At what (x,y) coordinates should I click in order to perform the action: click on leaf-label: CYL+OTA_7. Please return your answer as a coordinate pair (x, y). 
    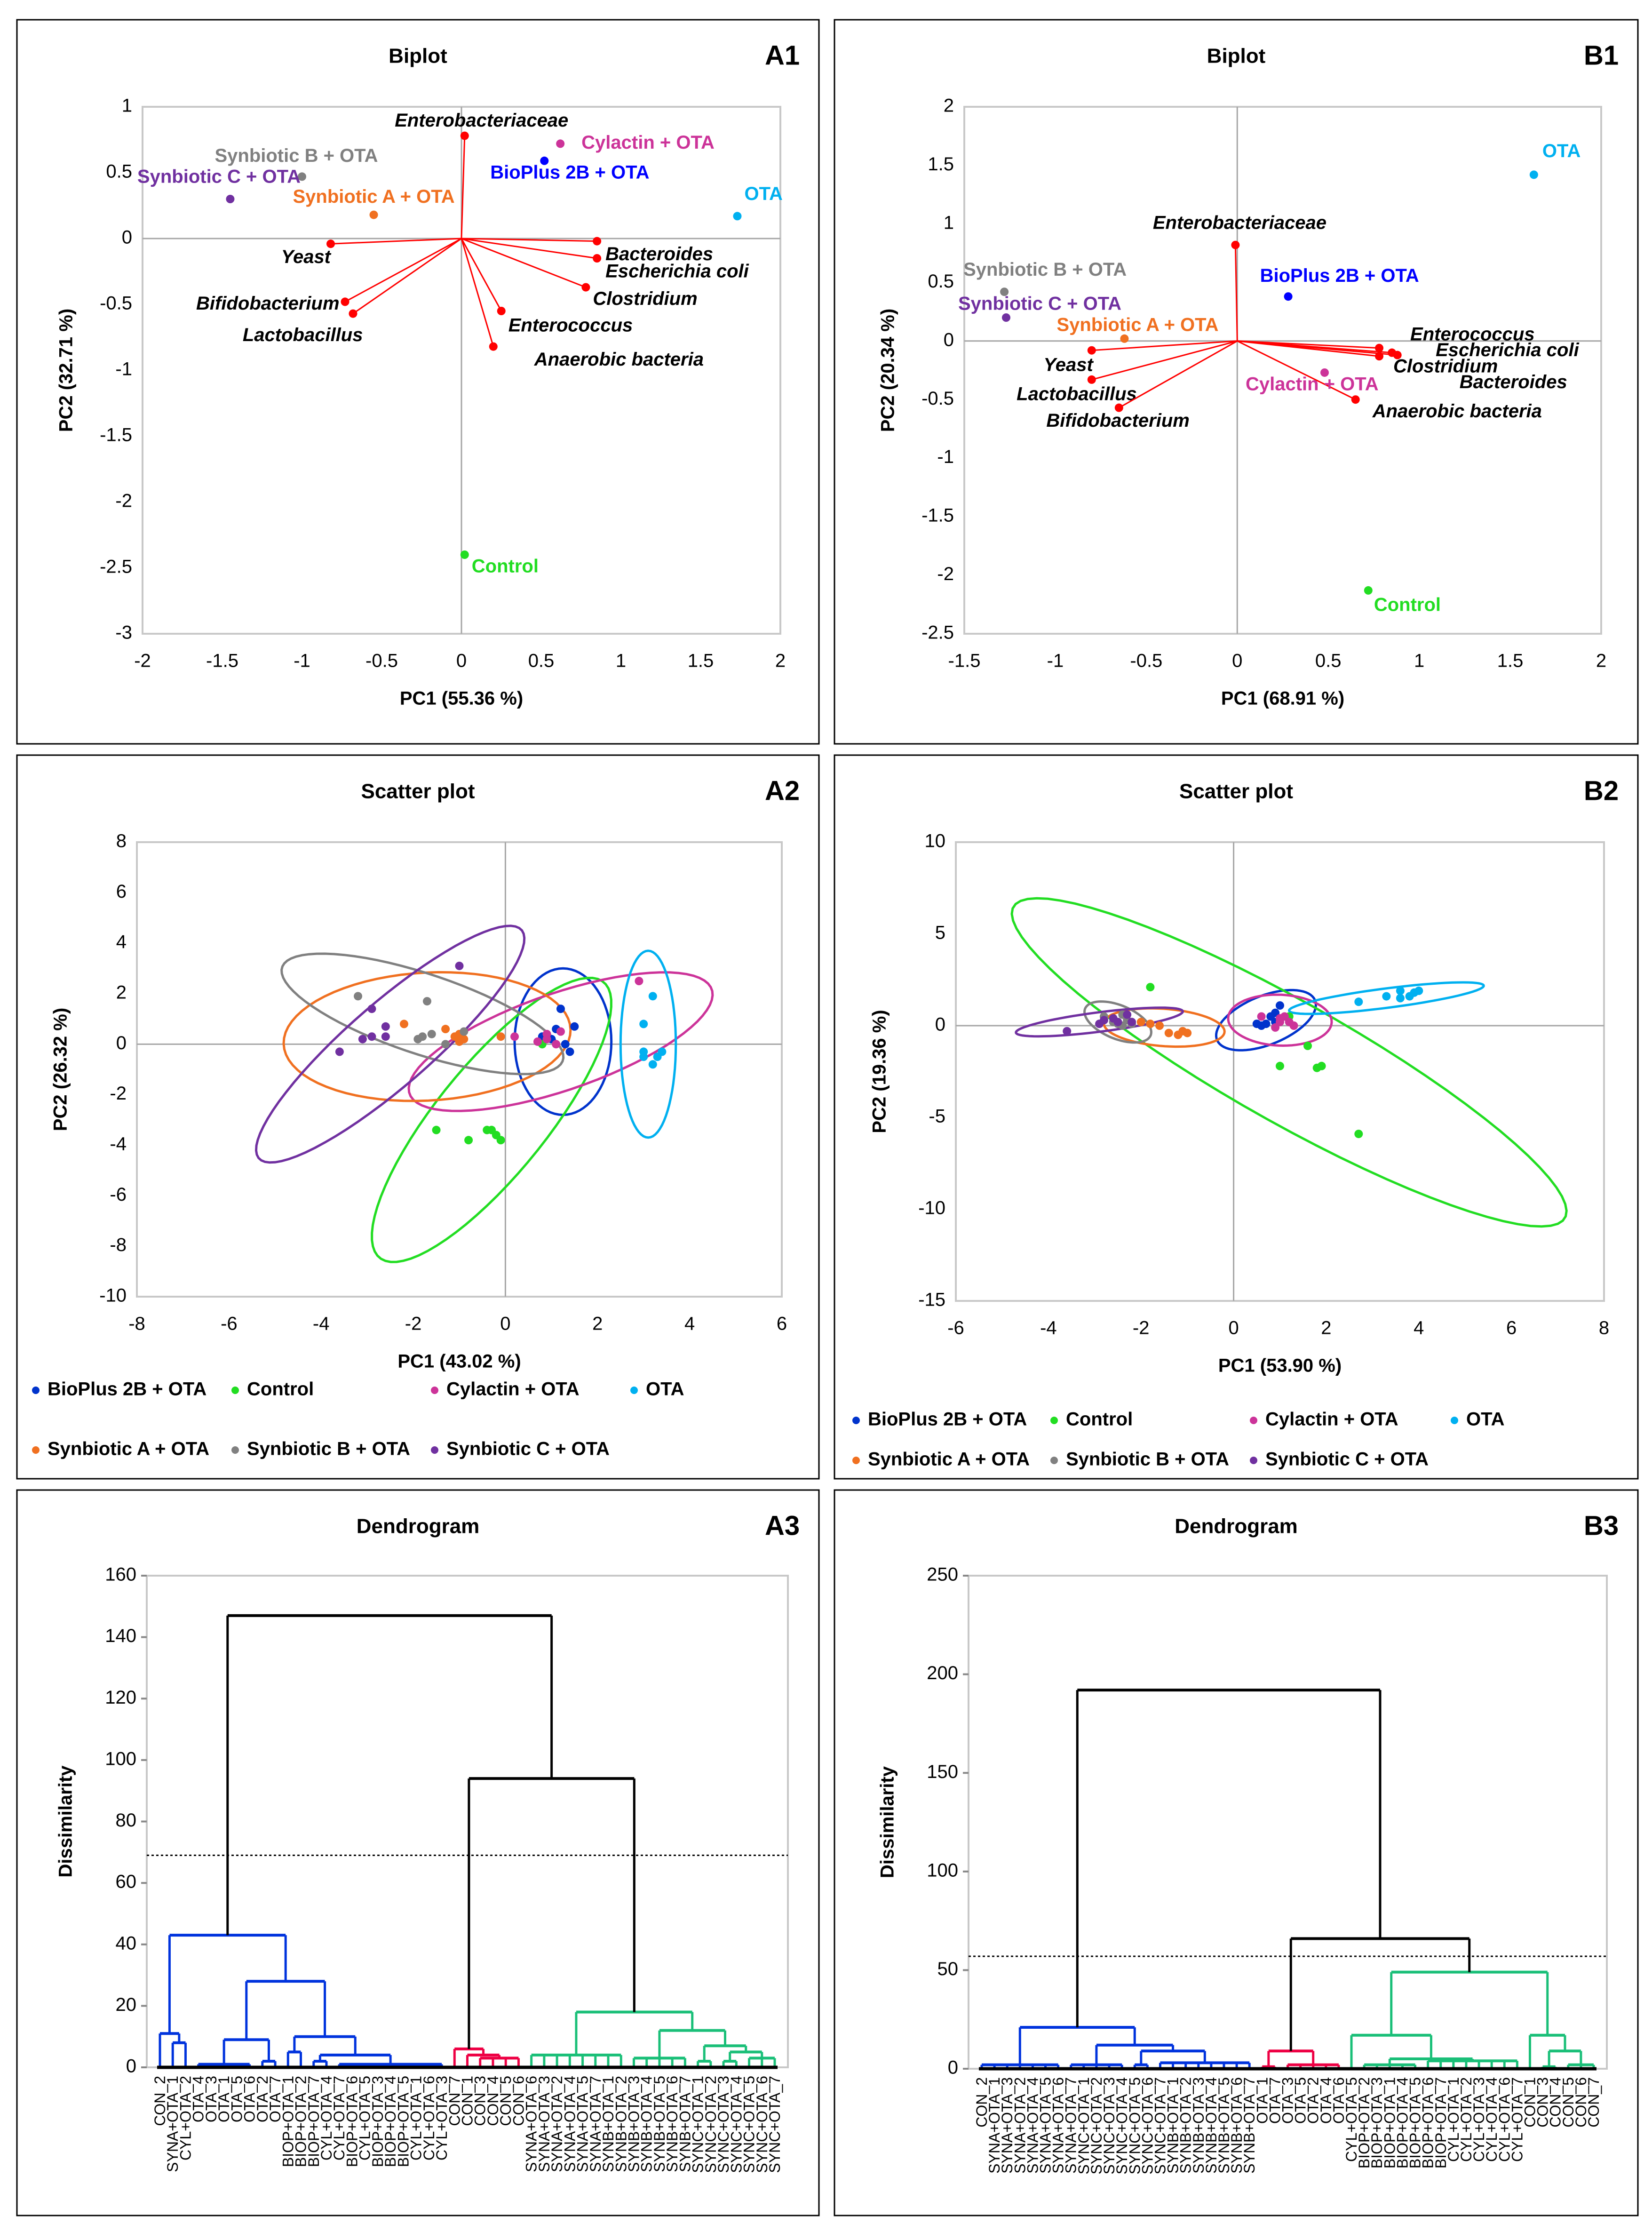
    Looking at the image, I should click on (339, 2118).